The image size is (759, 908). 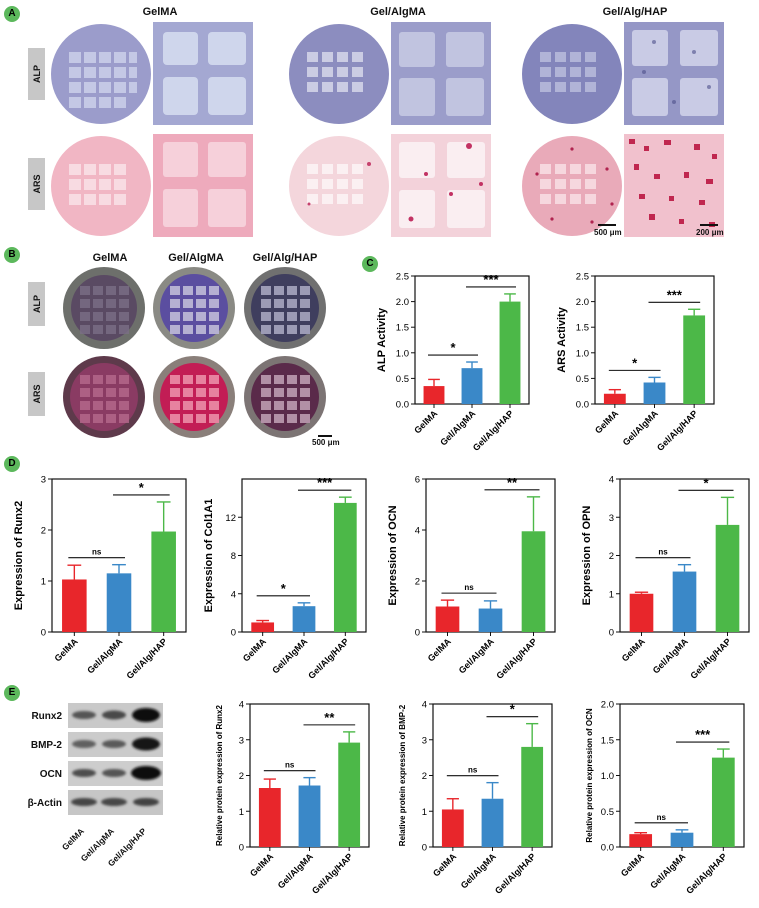 What do you see at coordinates (46, 745) in the screenshot?
I see `blot-label-bmp2: BMP-2` at bounding box center [46, 745].